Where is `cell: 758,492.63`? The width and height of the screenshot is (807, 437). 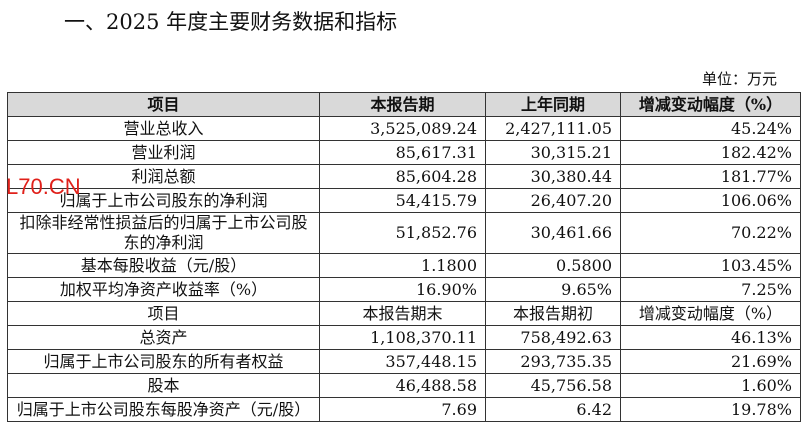 cell: 758,492.63 is located at coordinates (553, 337).